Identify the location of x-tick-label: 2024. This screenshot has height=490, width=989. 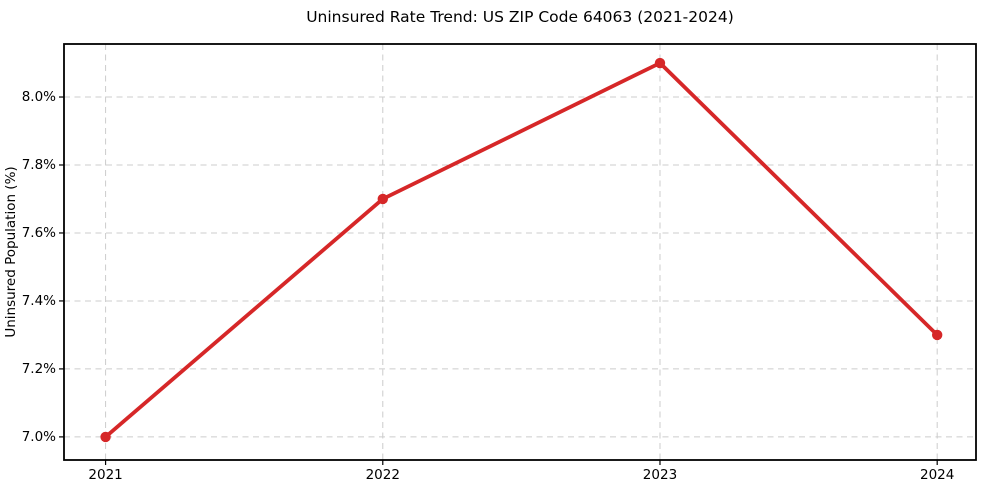
(937, 475).